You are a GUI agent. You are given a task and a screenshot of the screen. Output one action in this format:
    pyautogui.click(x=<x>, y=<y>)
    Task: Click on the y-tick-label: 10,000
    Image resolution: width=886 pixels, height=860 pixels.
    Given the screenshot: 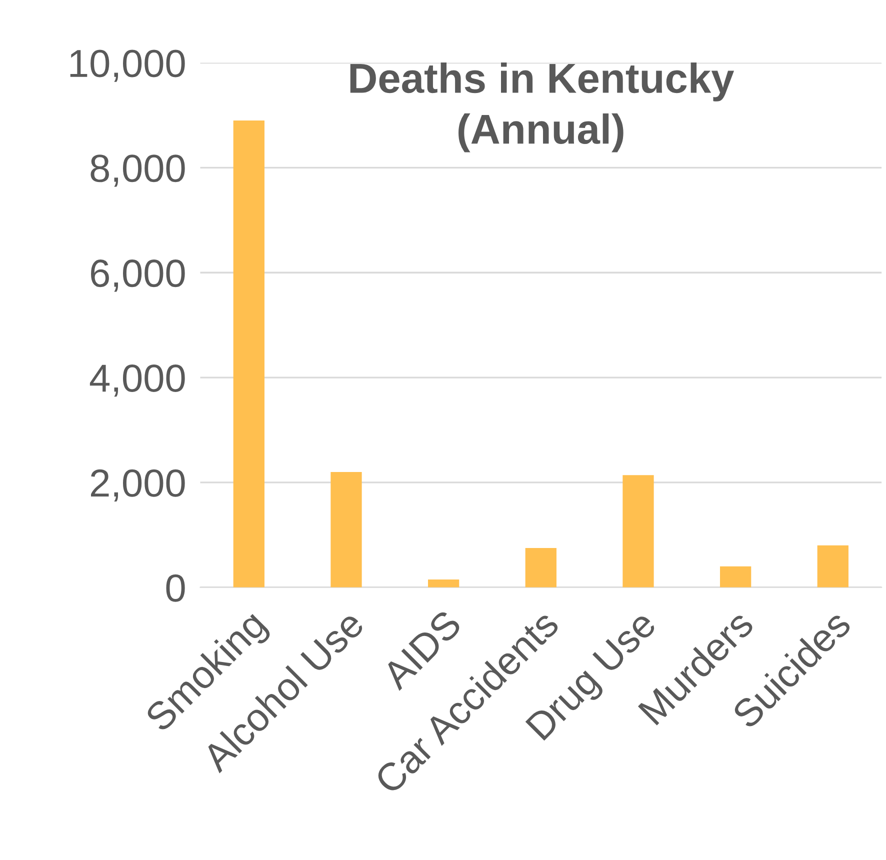 What is the action you would take?
    pyautogui.click(x=127, y=66)
    